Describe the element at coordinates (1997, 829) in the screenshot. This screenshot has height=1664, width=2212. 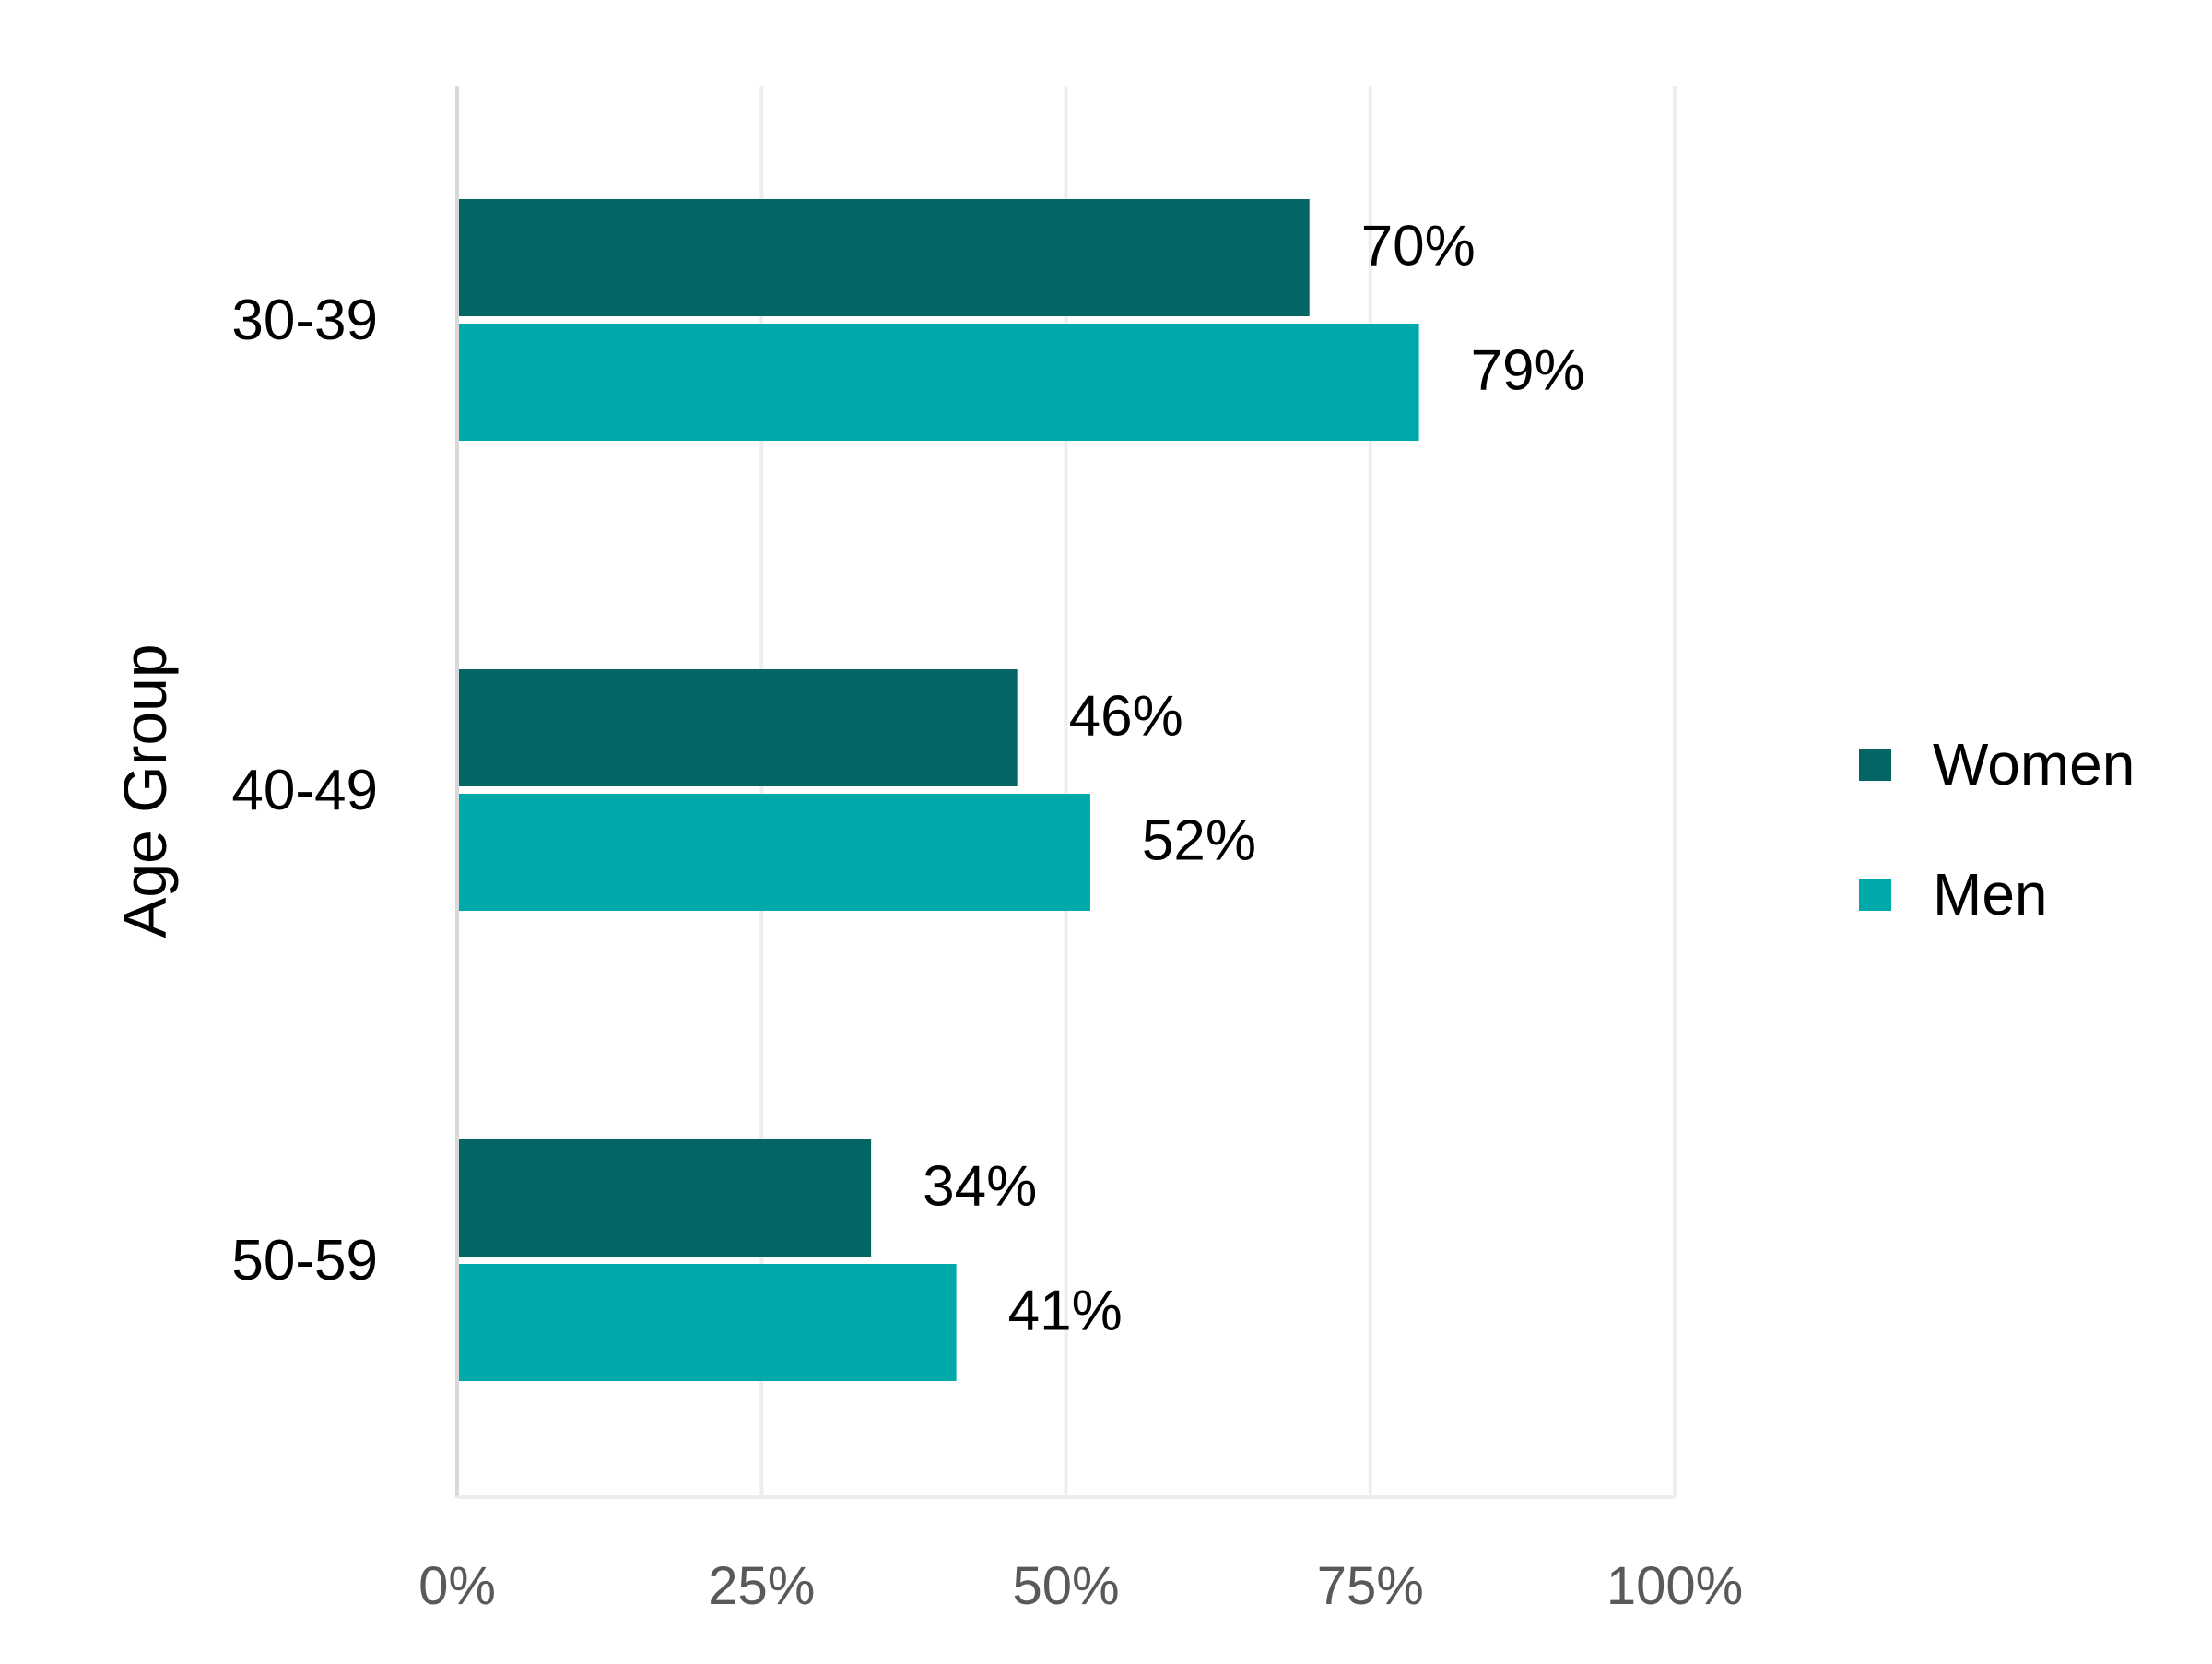
I see `legend: Women Men` at that location.